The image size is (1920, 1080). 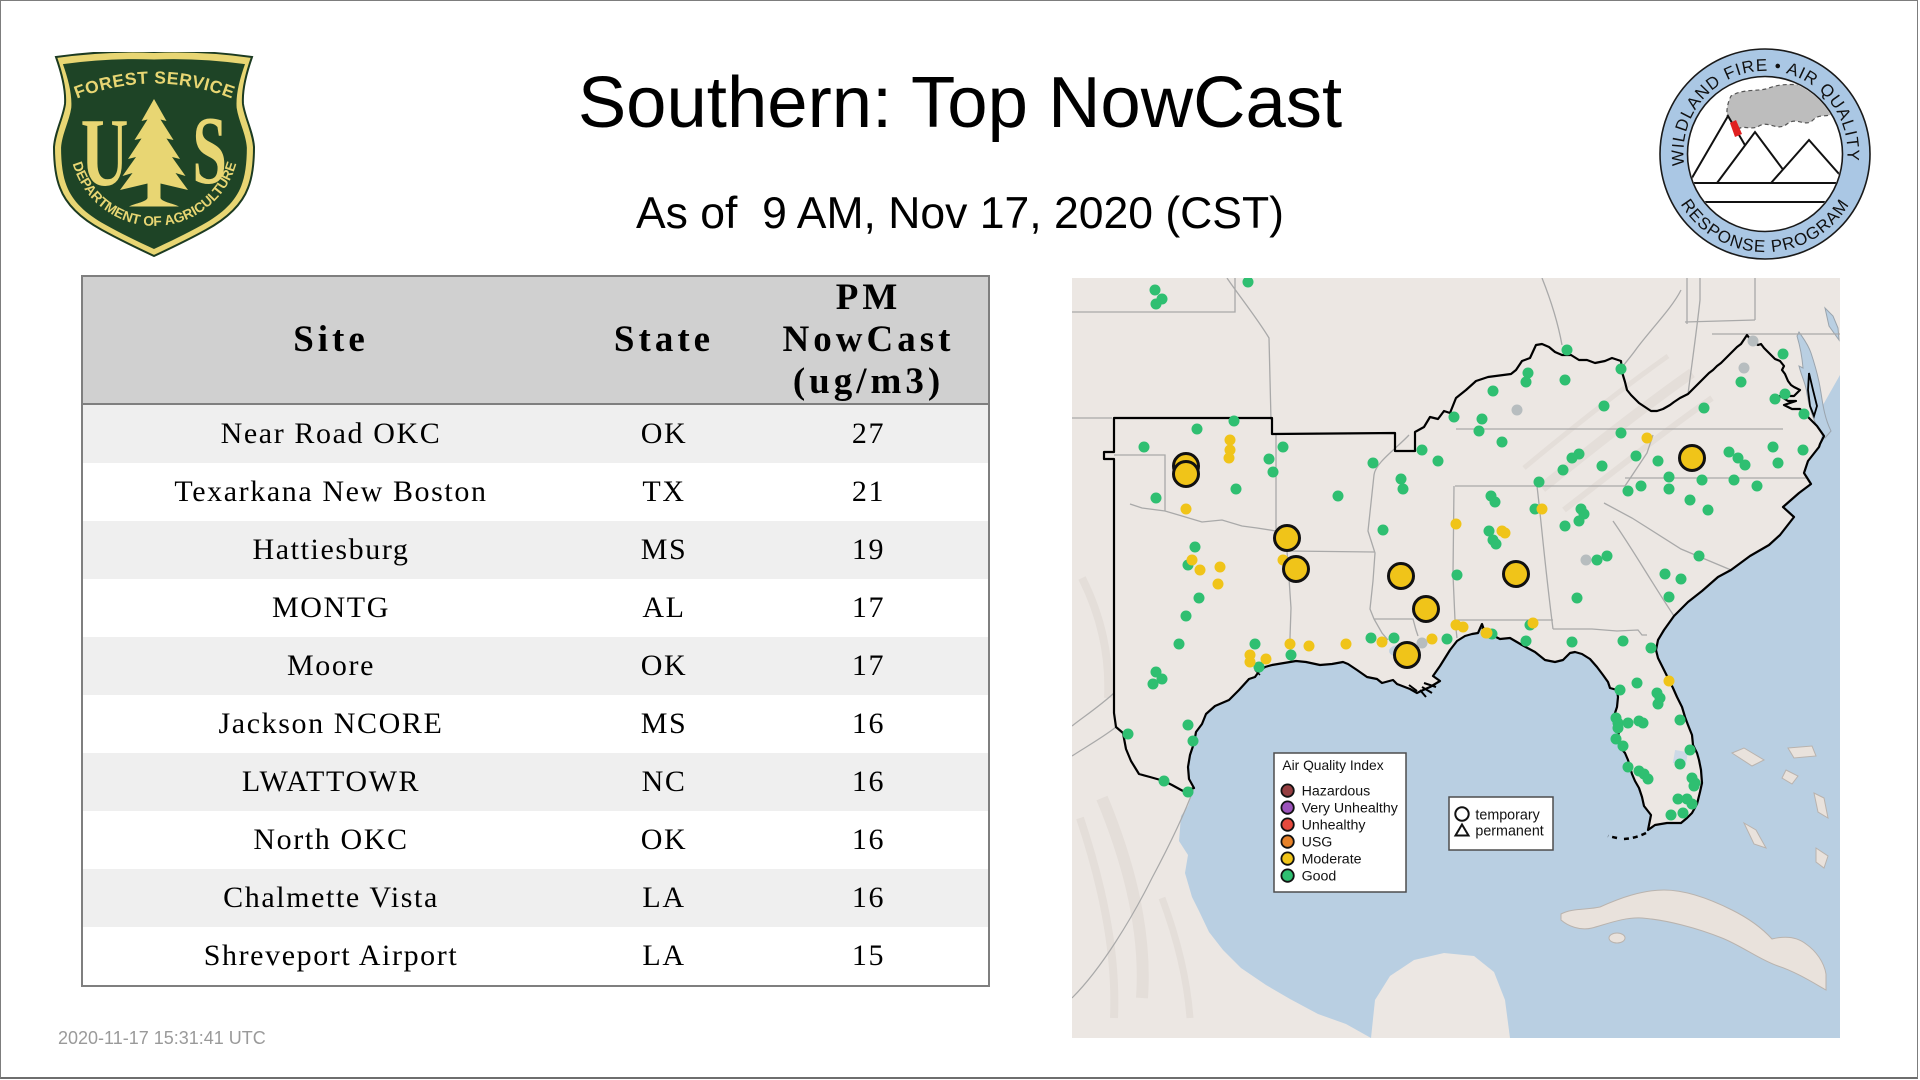 What do you see at coordinates (1507, 816) in the screenshot?
I see `svg-text: temporary` at bounding box center [1507, 816].